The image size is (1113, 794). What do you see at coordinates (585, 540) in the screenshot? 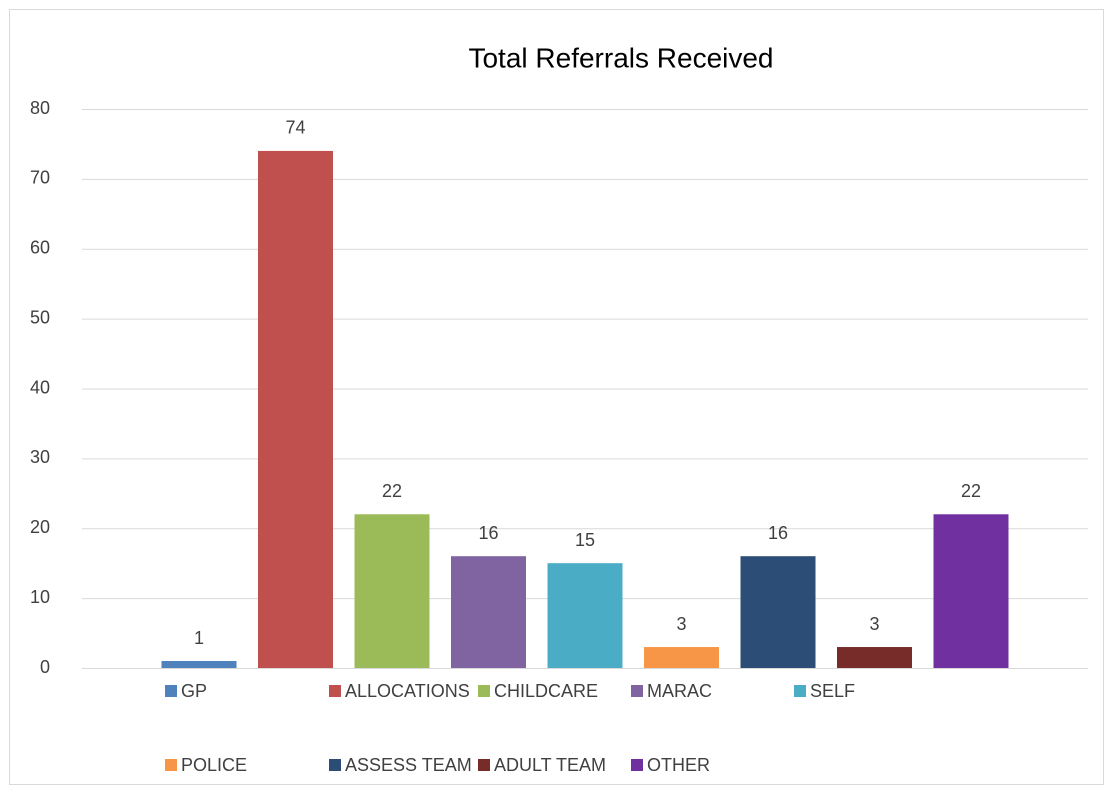
I see `data-label: 15` at bounding box center [585, 540].